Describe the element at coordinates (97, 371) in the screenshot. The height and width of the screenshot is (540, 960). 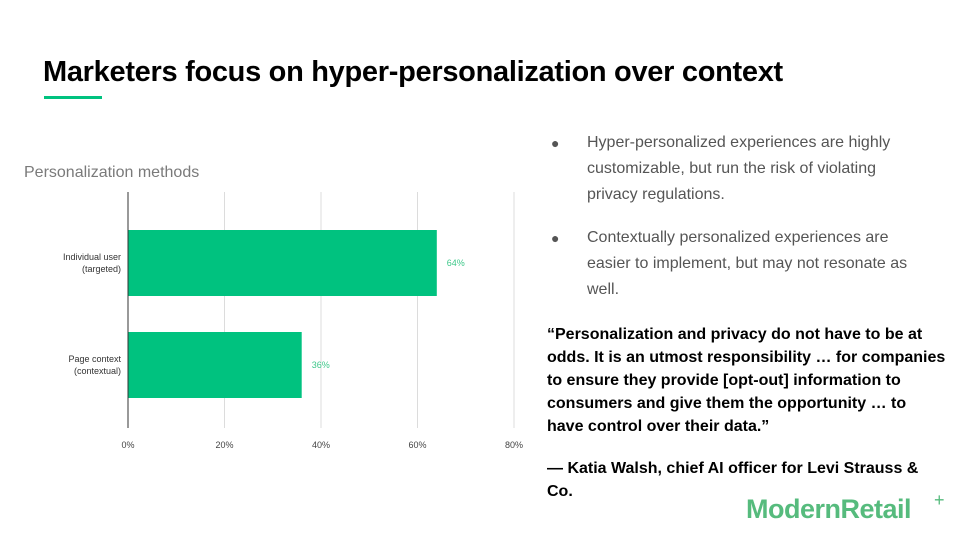
I see `category-label: (contextual)` at that location.